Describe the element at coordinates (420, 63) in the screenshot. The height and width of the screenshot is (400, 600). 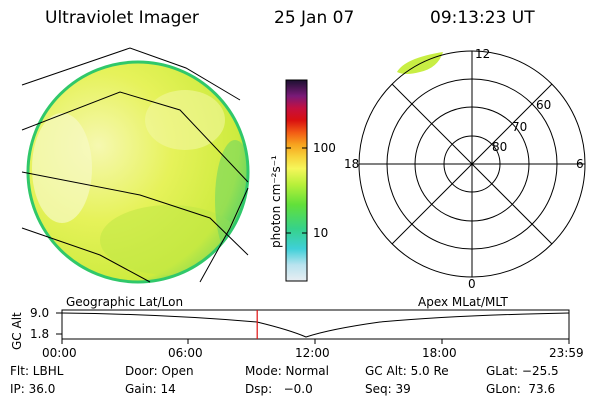
I see `auroral-oval-patch` at that location.